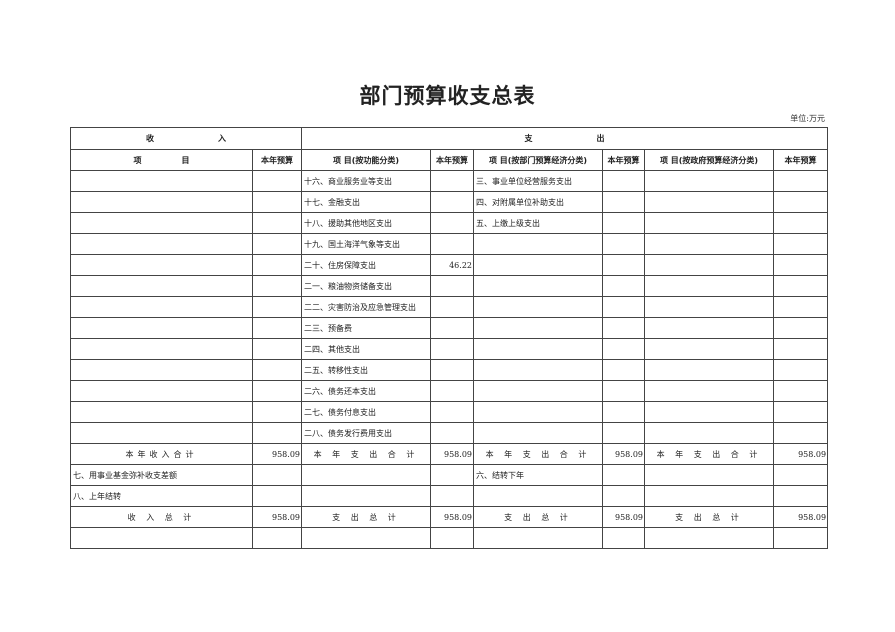  Describe the element at coordinates (366, 391) in the screenshot. I see `item-cell: 二六、债务还本支出` at that location.